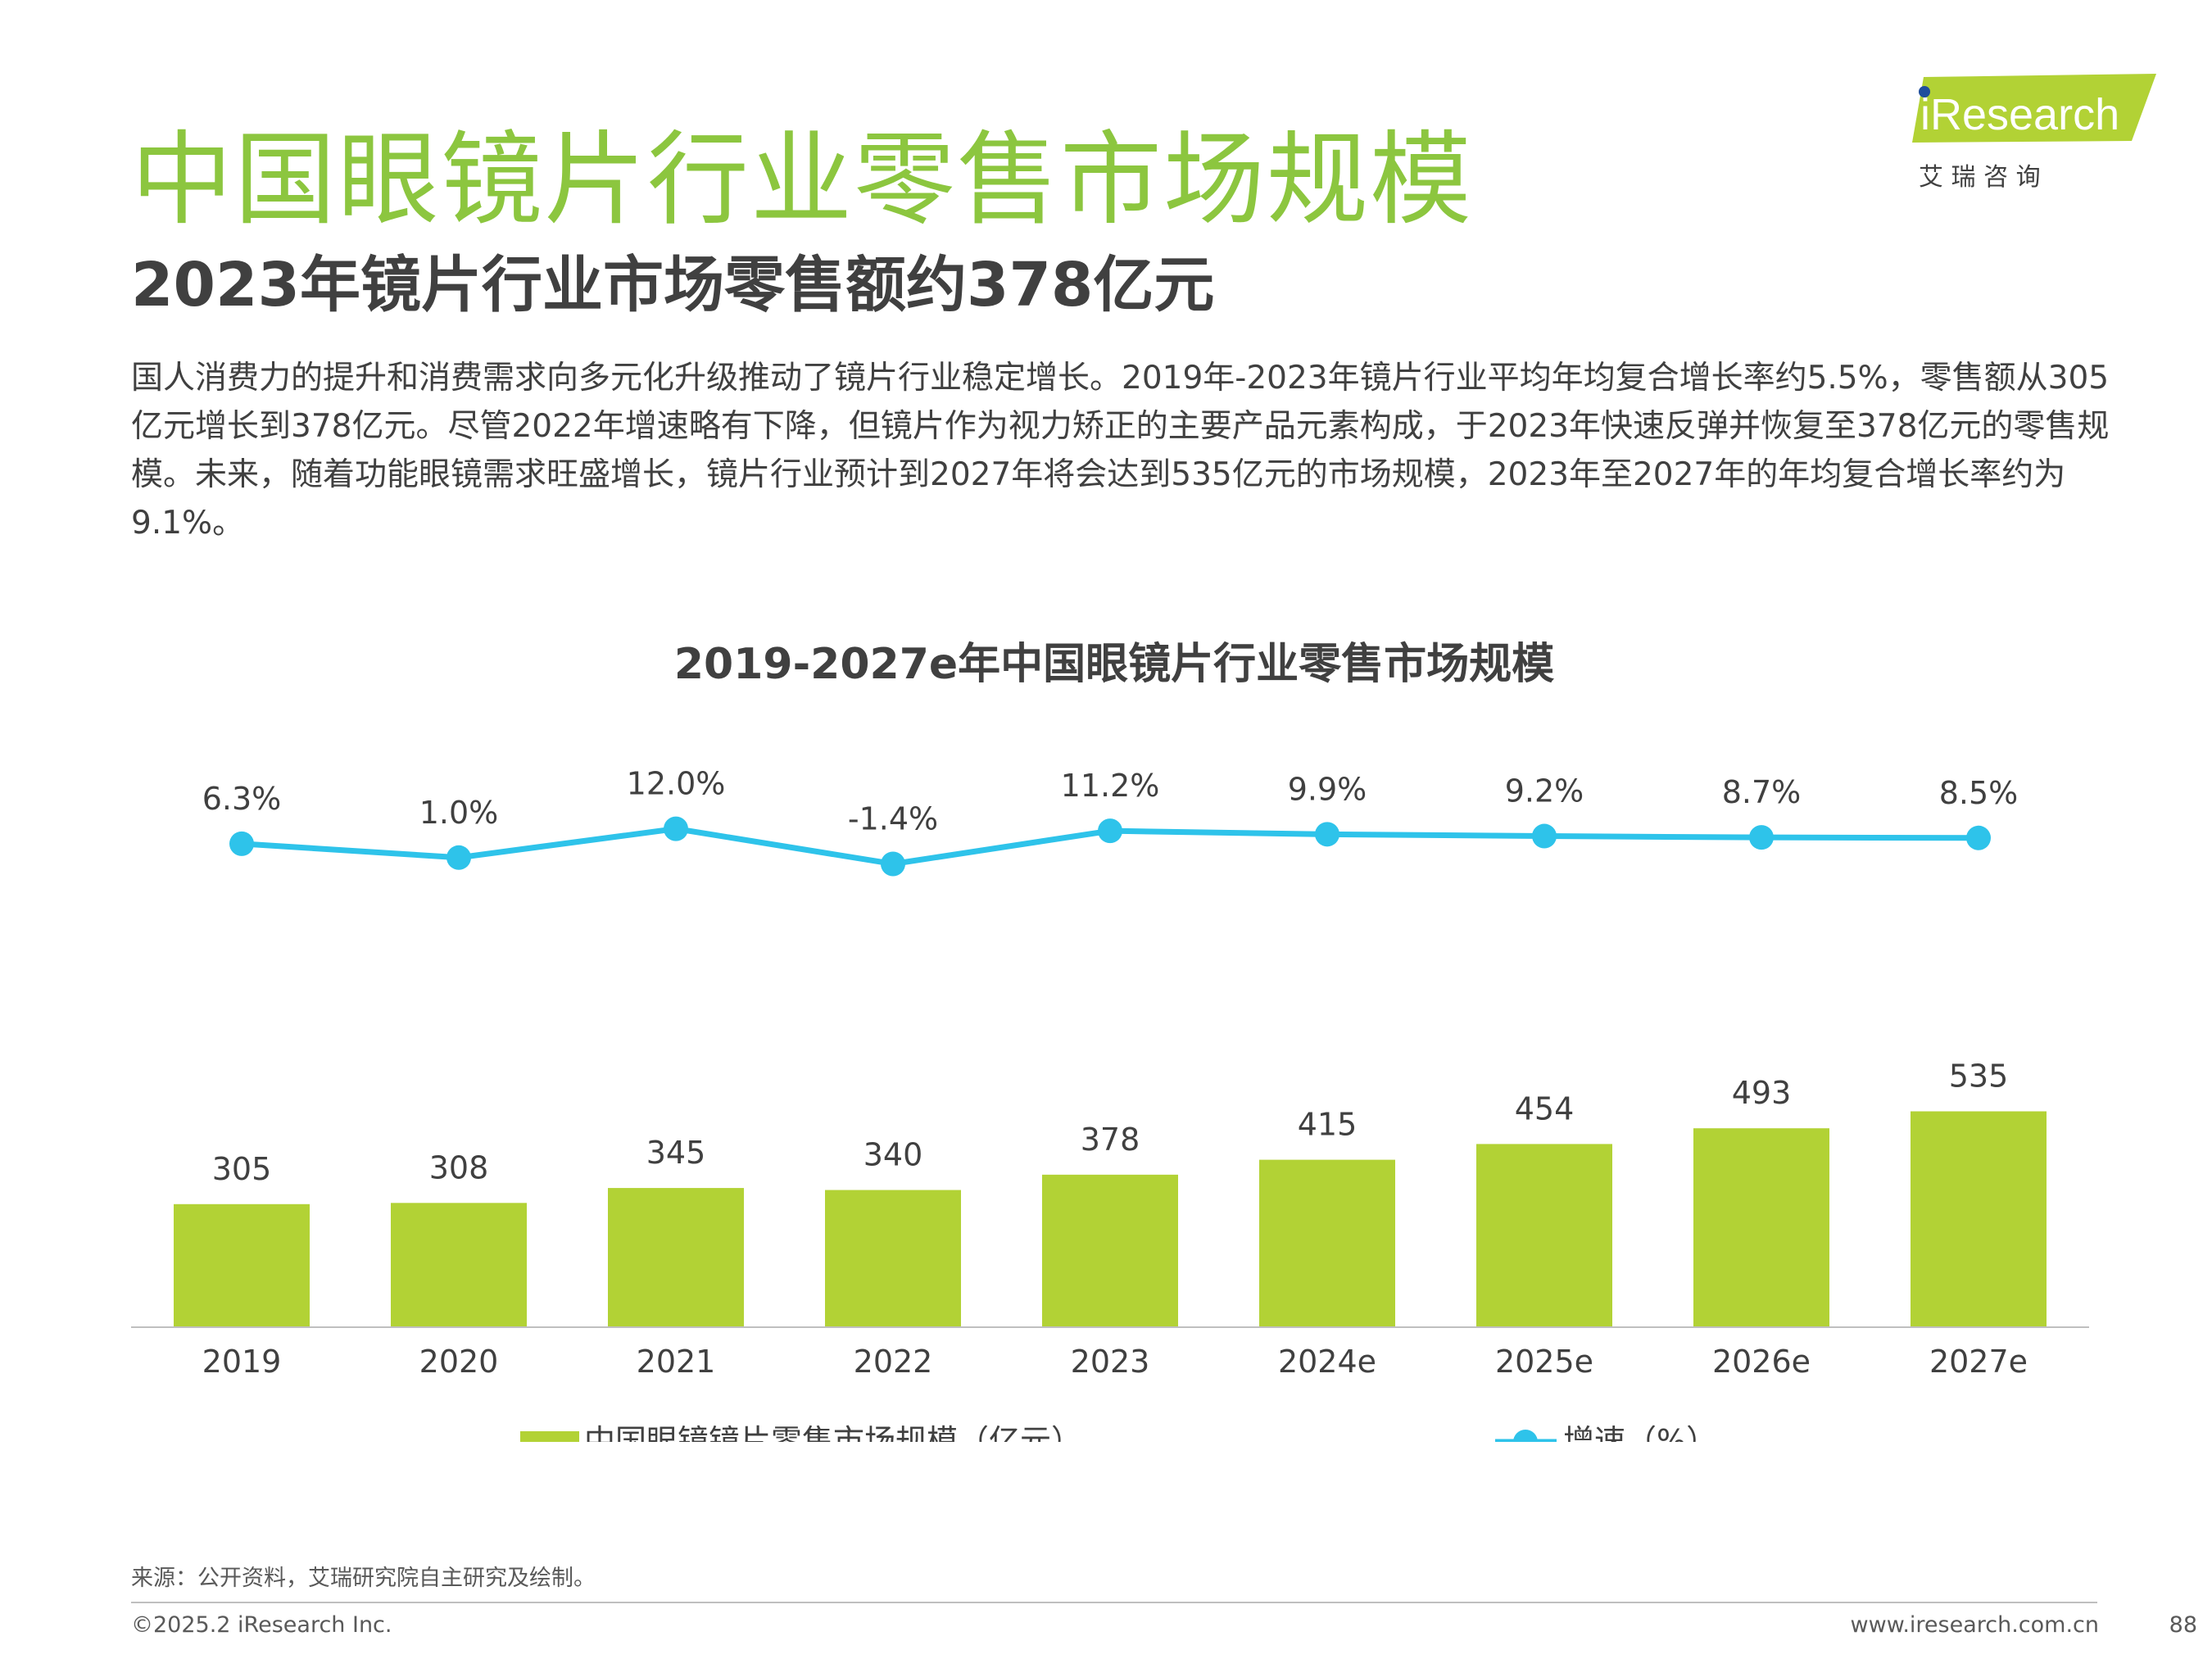 This screenshot has width=2212, height=1659. I want to click on growth-value-label: 9.9%, so click(1327, 789).